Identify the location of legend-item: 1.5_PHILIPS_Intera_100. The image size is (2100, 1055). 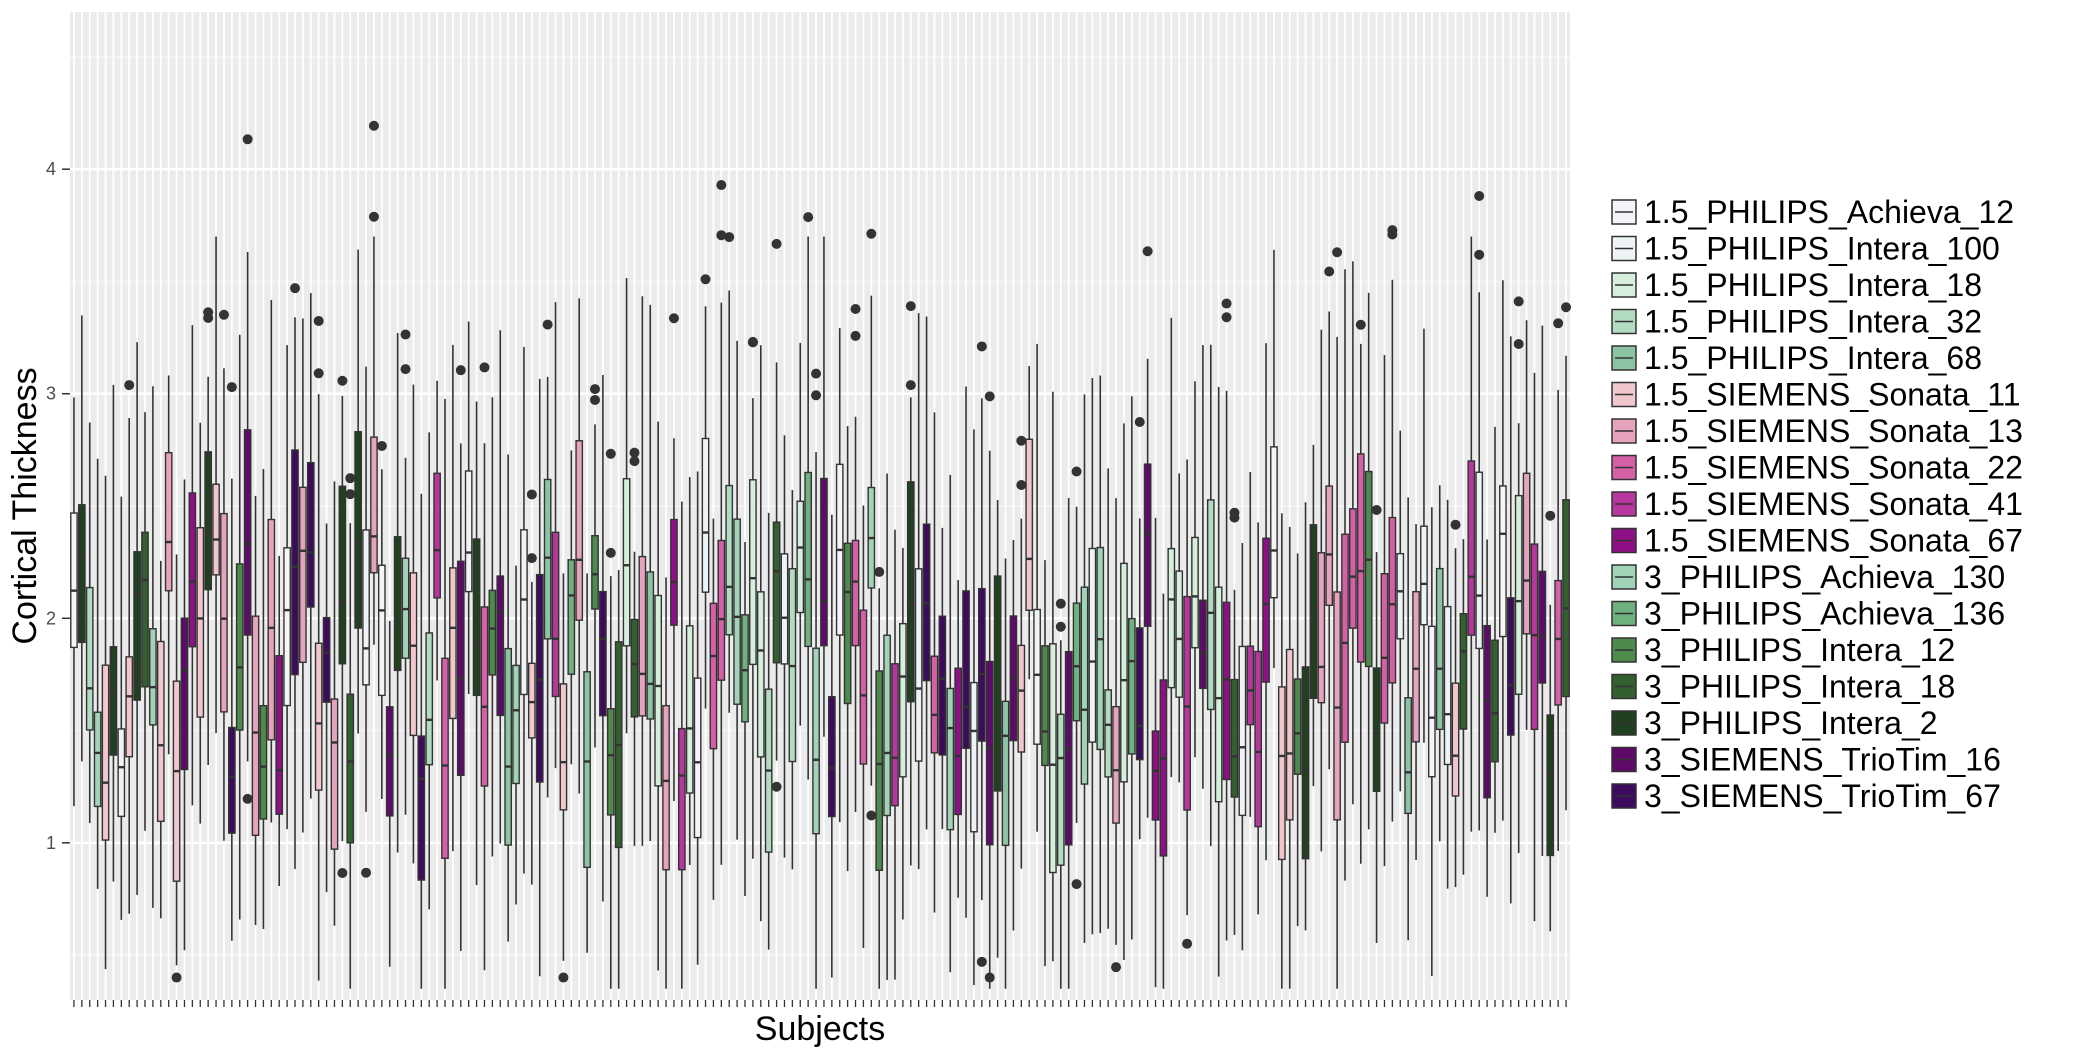
(1805, 249).